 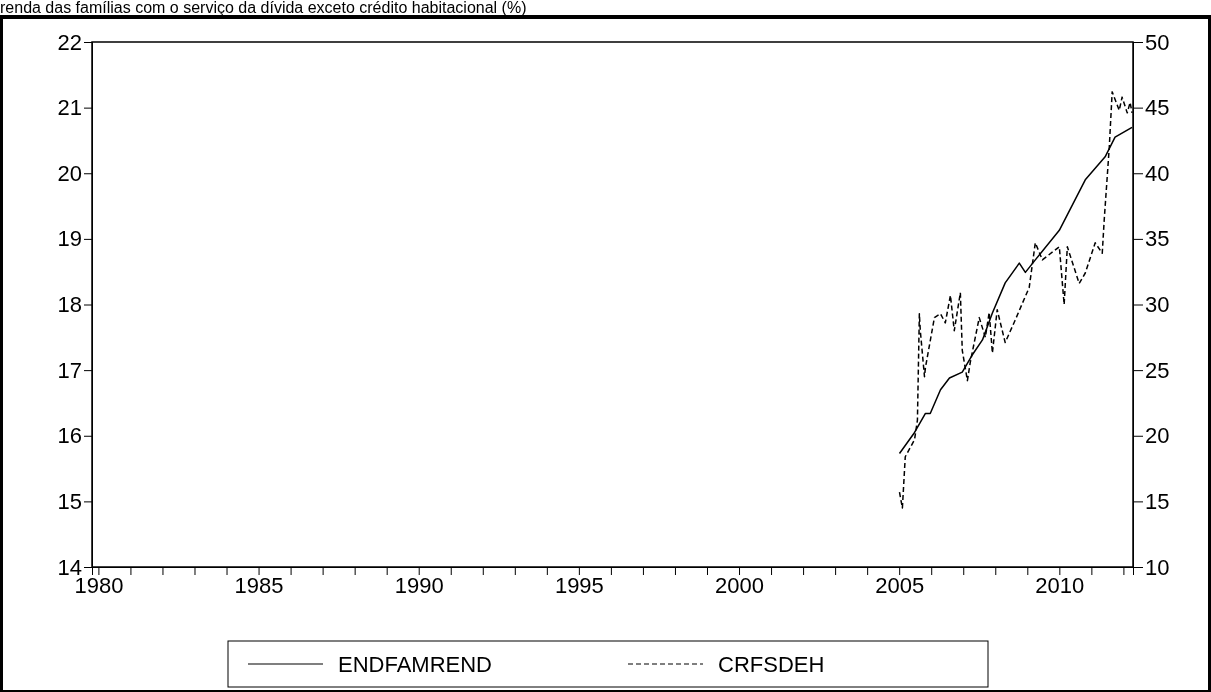 What do you see at coordinates (69, 370) in the screenshot?
I see `y-tick-label: 17` at bounding box center [69, 370].